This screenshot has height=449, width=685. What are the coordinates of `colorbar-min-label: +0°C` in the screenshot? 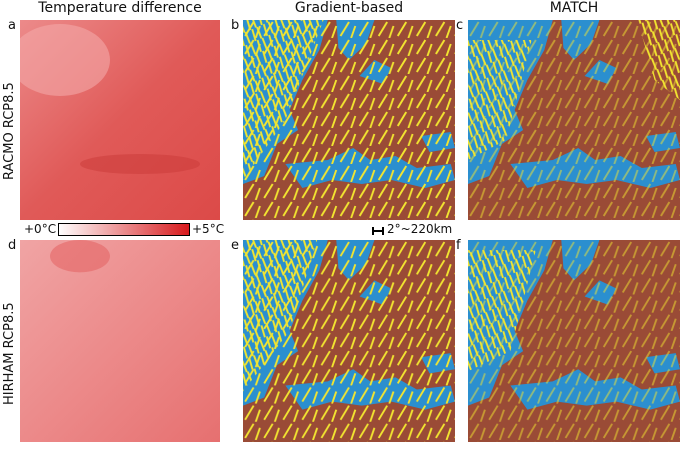 It's located at (40, 229).